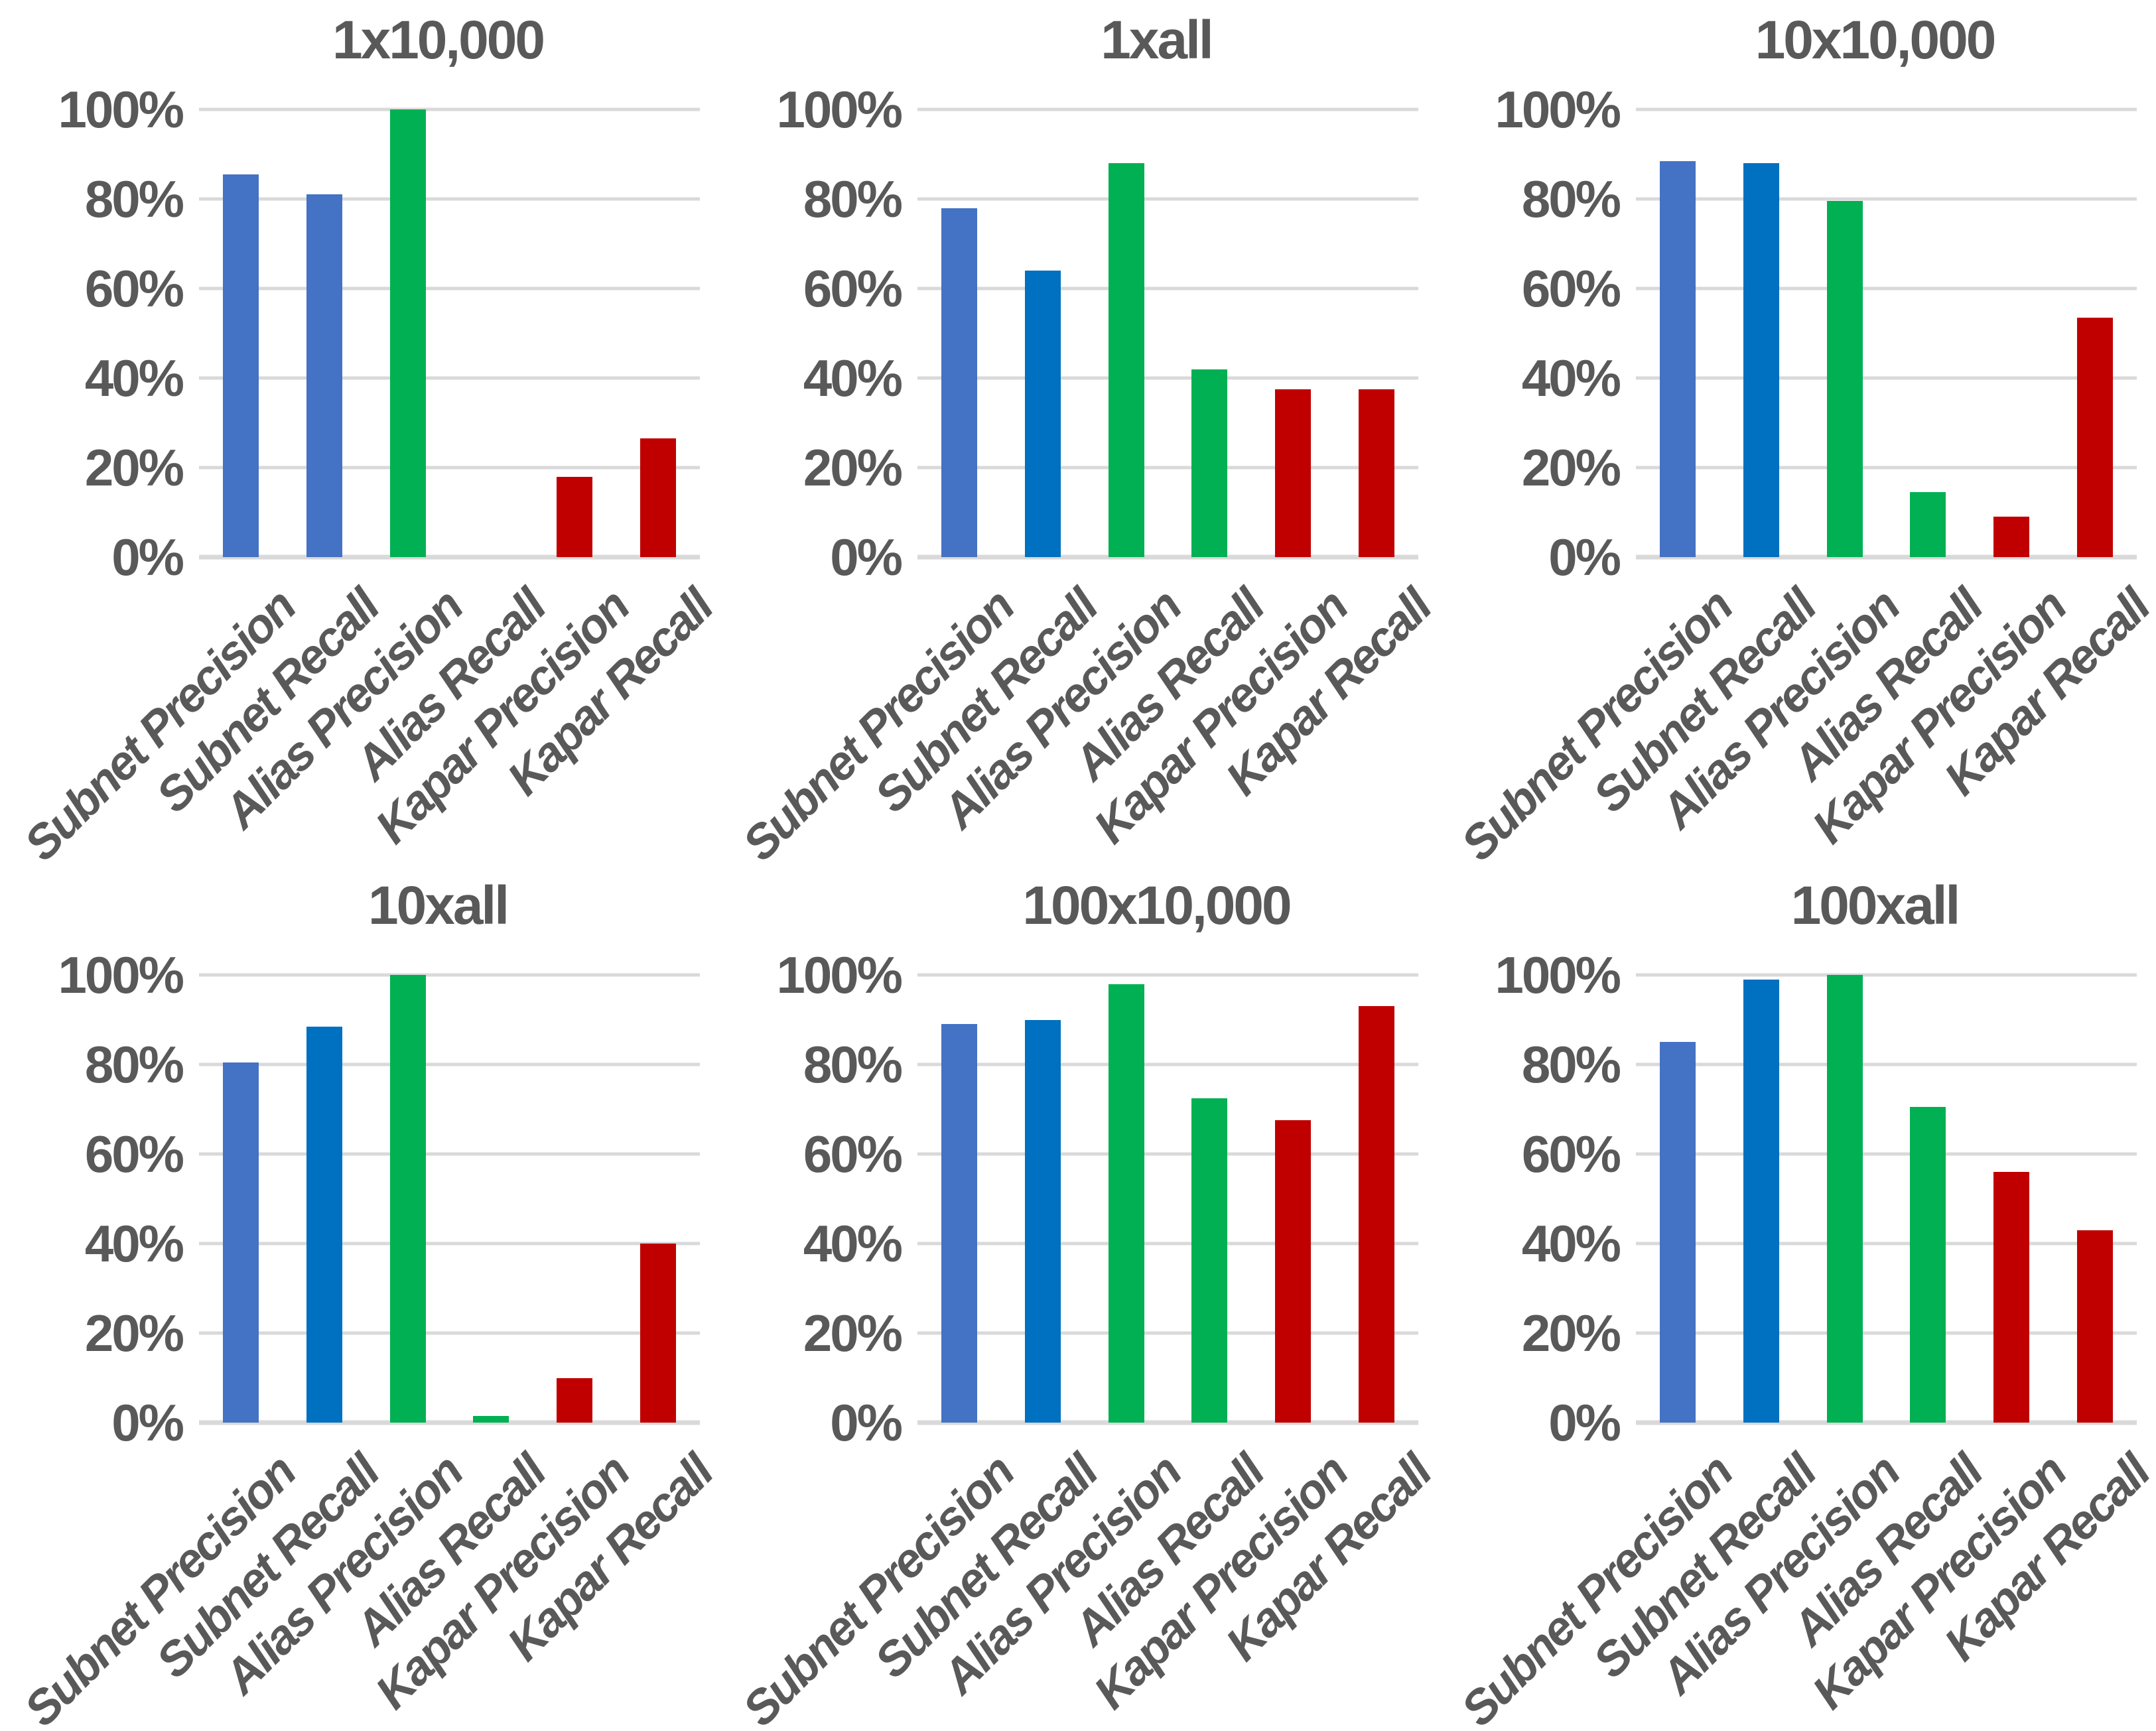 Image resolution: width=2156 pixels, height=1731 pixels. I want to click on chart-title: 10x10,000, so click(1876, 40).